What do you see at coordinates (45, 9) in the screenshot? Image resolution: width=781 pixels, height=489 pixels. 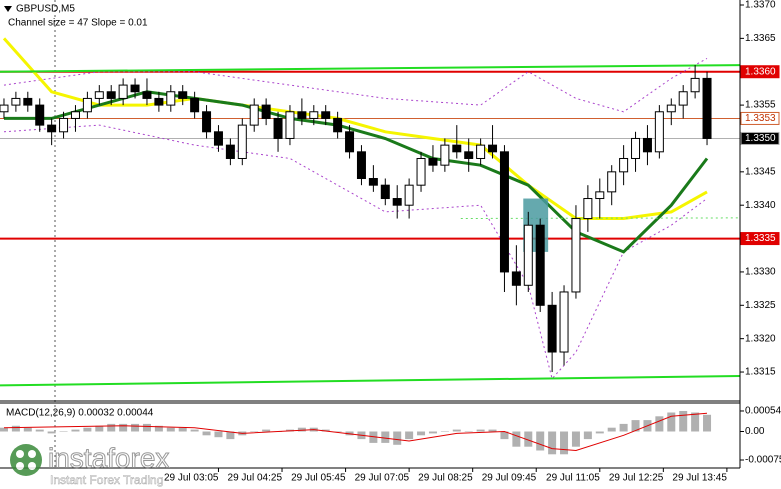 I see `chart-title: GBPUSD,M5` at bounding box center [45, 9].